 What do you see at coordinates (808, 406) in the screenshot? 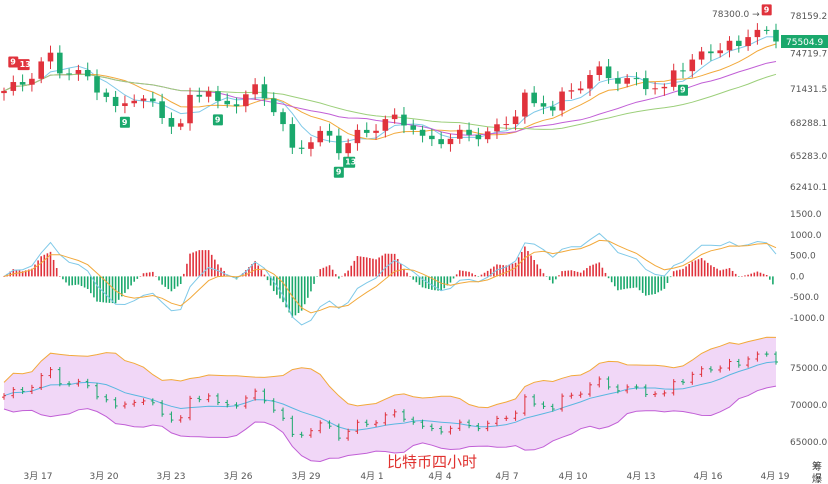
I see `boll-tick-label: 70000.0` at bounding box center [808, 406].